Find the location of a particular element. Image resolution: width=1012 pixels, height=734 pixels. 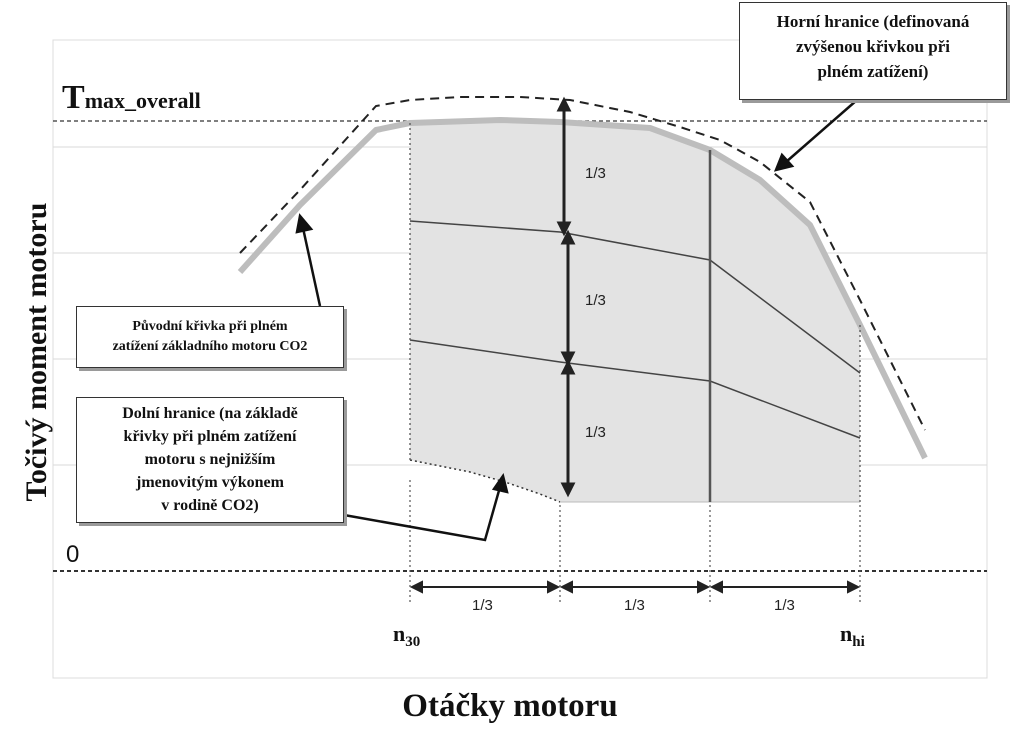

nhi-label: nhi is located at coordinates (852, 635).